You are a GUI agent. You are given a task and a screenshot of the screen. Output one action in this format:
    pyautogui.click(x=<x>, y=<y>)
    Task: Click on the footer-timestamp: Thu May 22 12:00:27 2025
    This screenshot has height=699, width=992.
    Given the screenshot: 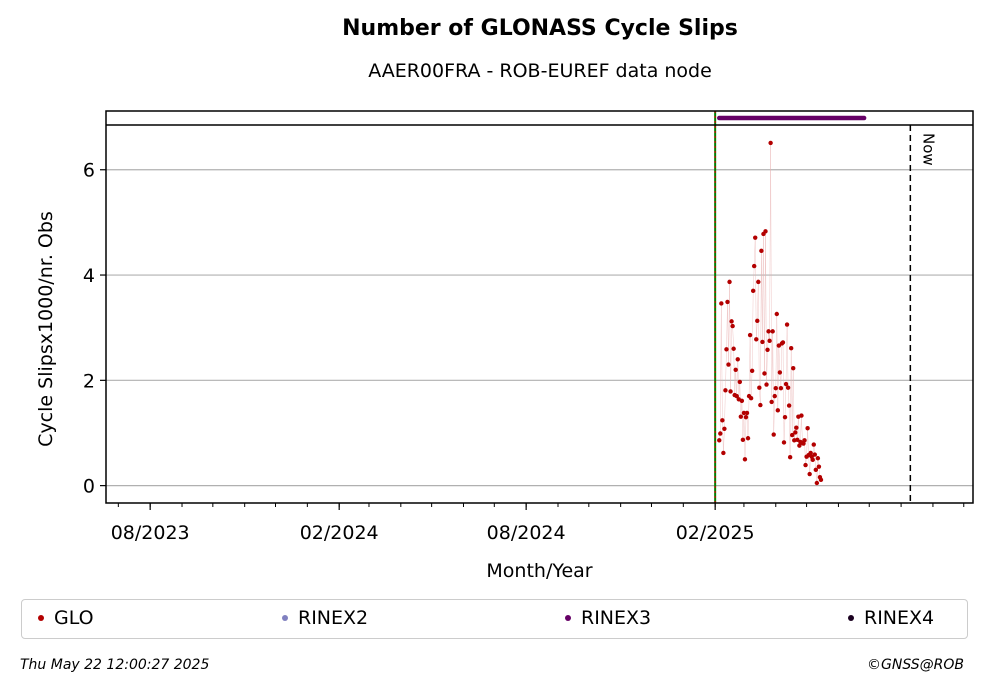 What is the action you would take?
    pyautogui.click(x=115, y=665)
    